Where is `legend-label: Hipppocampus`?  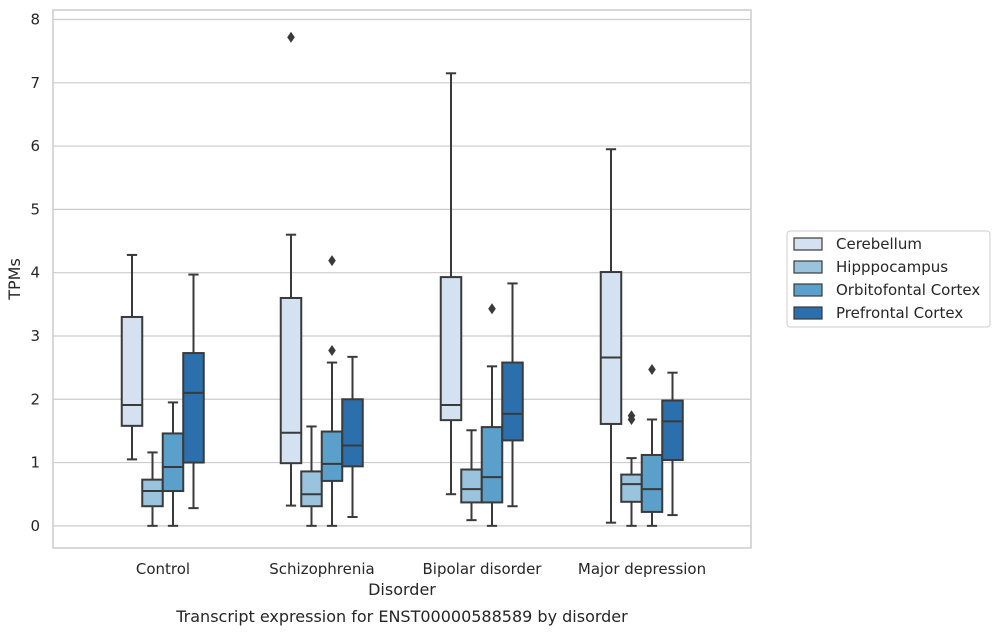 legend-label: Hipppocampus is located at coordinates (892, 267).